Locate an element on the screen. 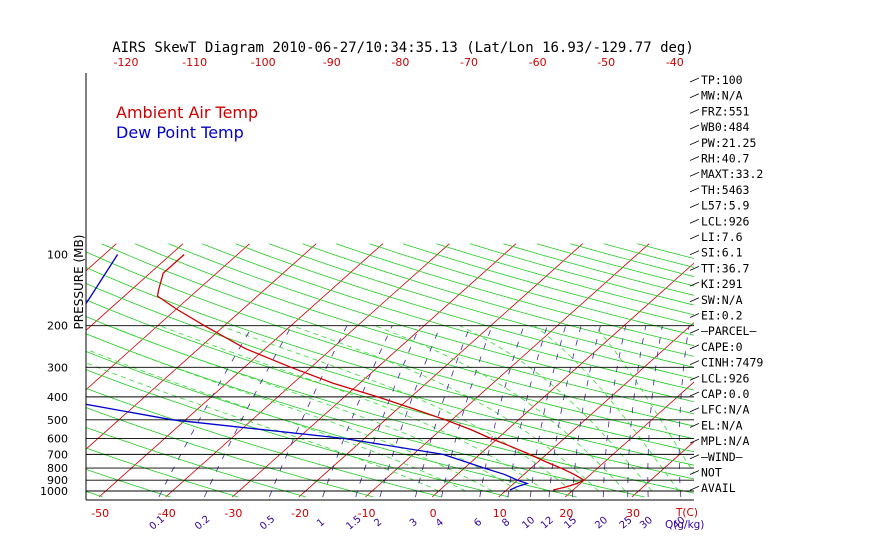  top-temp-tick-label: -40 is located at coordinates (675, 62).